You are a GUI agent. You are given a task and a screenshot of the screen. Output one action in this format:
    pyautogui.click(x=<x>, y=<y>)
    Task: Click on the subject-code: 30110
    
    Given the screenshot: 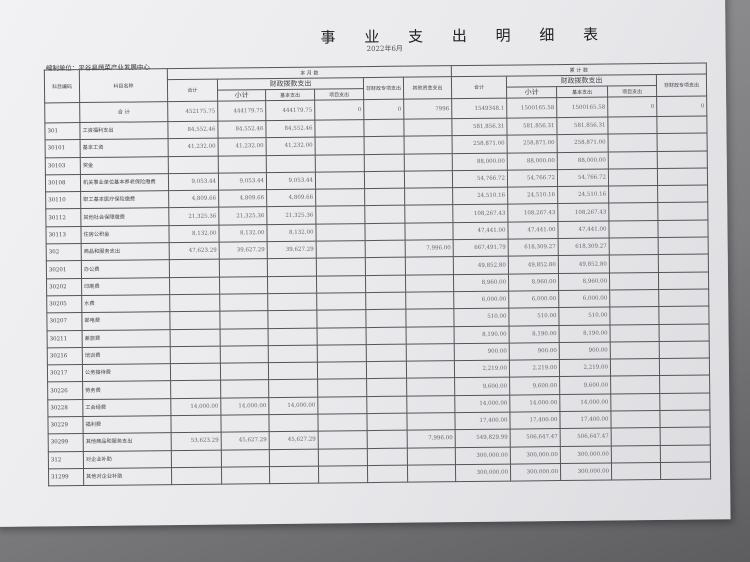 What is the action you would take?
    pyautogui.click(x=63, y=200)
    